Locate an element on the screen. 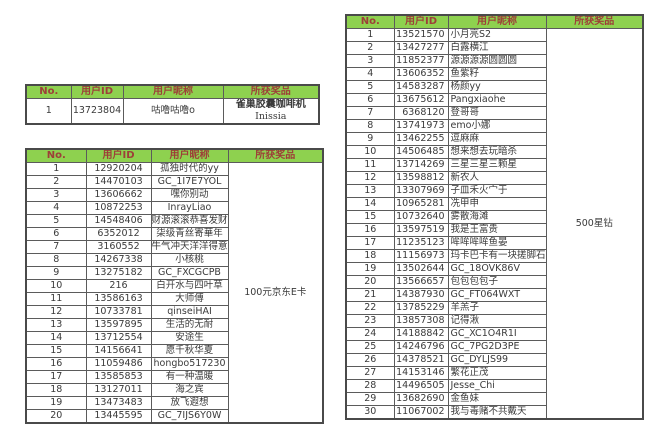 The height and width of the screenshot is (428, 650). header-row: No. 用户ID 用户昵称 所获奖品 is located at coordinates (174, 155).